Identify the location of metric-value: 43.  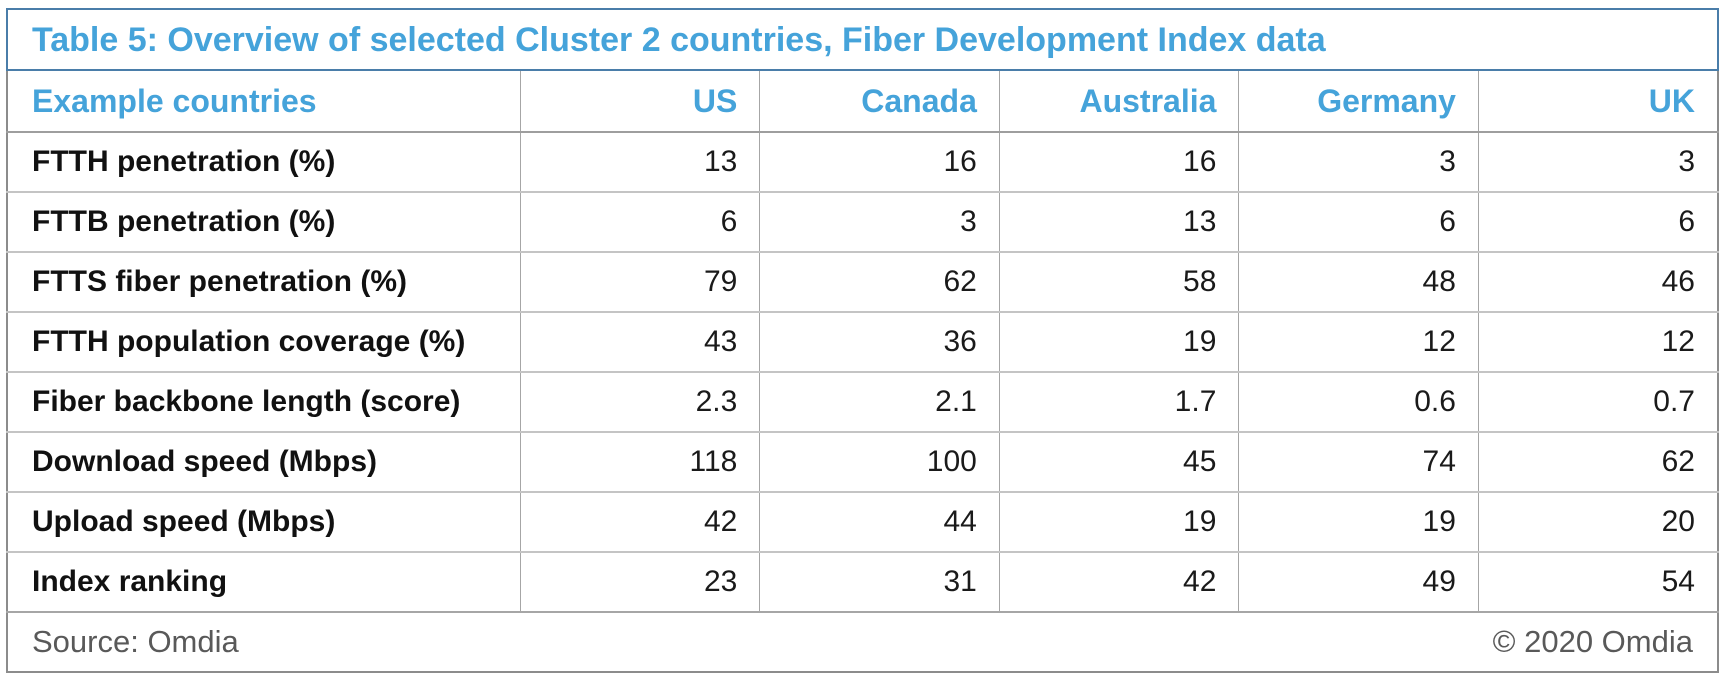
(639, 341).